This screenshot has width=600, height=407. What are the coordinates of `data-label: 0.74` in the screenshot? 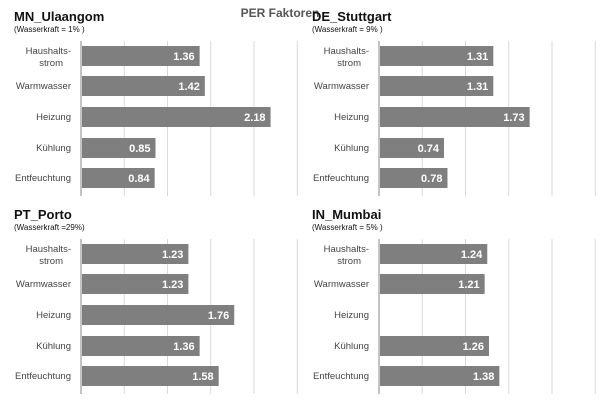 It's located at (429, 149).